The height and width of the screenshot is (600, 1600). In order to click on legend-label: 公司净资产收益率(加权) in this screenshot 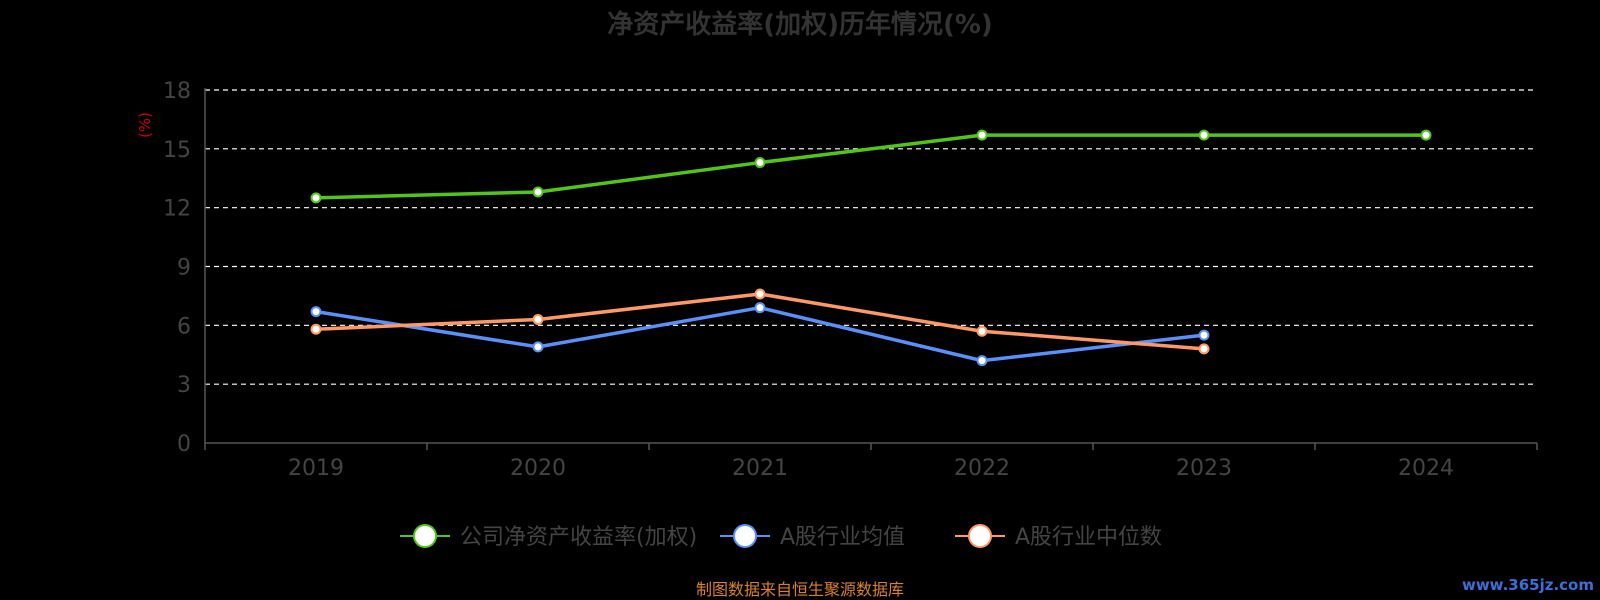, I will do `click(578, 537)`.